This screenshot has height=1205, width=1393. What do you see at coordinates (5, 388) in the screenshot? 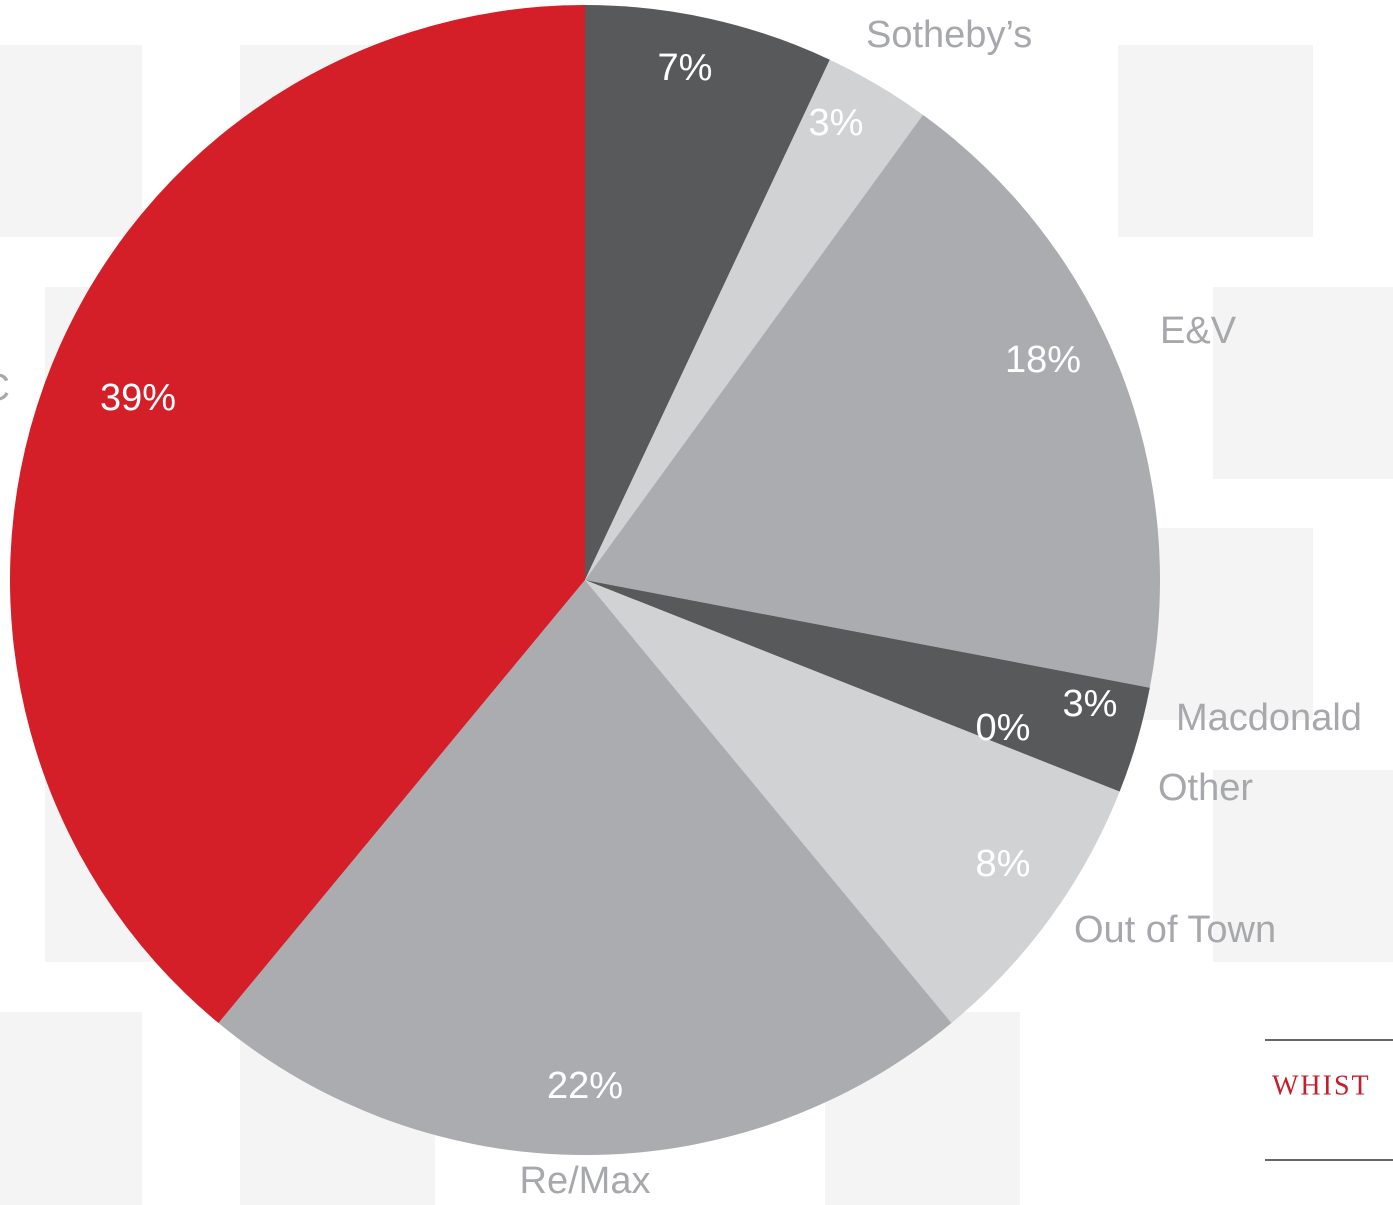
I see `slice-name: C` at bounding box center [5, 388].